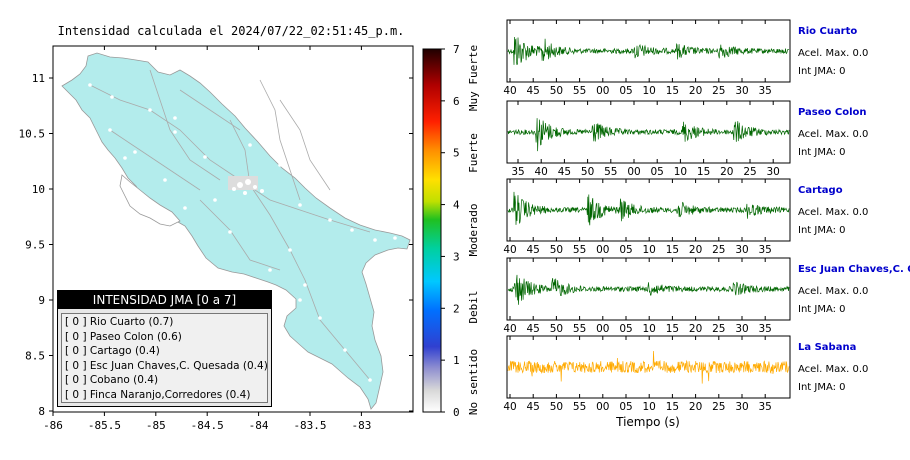  What do you see at coordinates (150, 200) in the screenshot?
I see `nicoya-gulf` at bounding box center [150, 200].